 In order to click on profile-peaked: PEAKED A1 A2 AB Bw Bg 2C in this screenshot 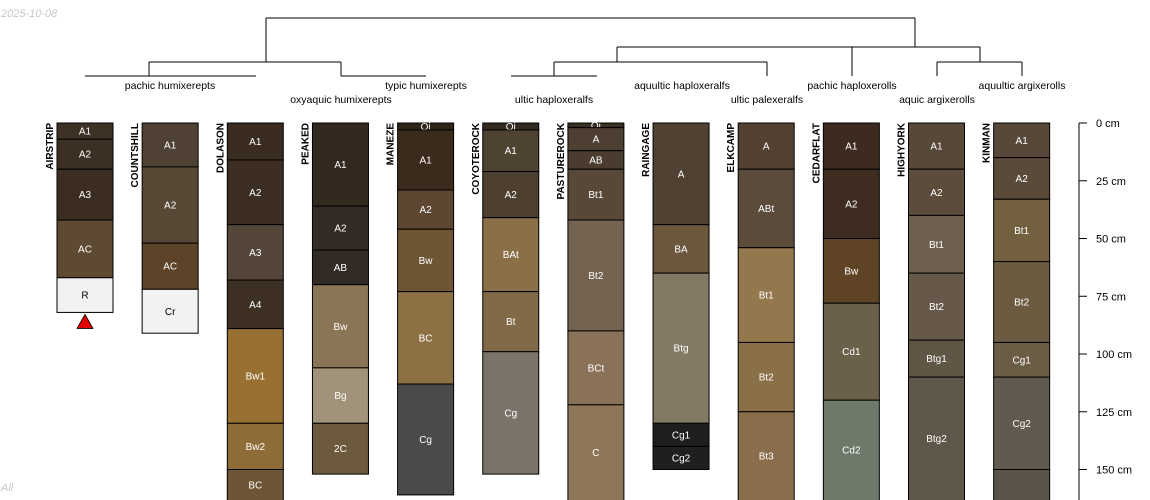, I will do `click(334, 298)`.